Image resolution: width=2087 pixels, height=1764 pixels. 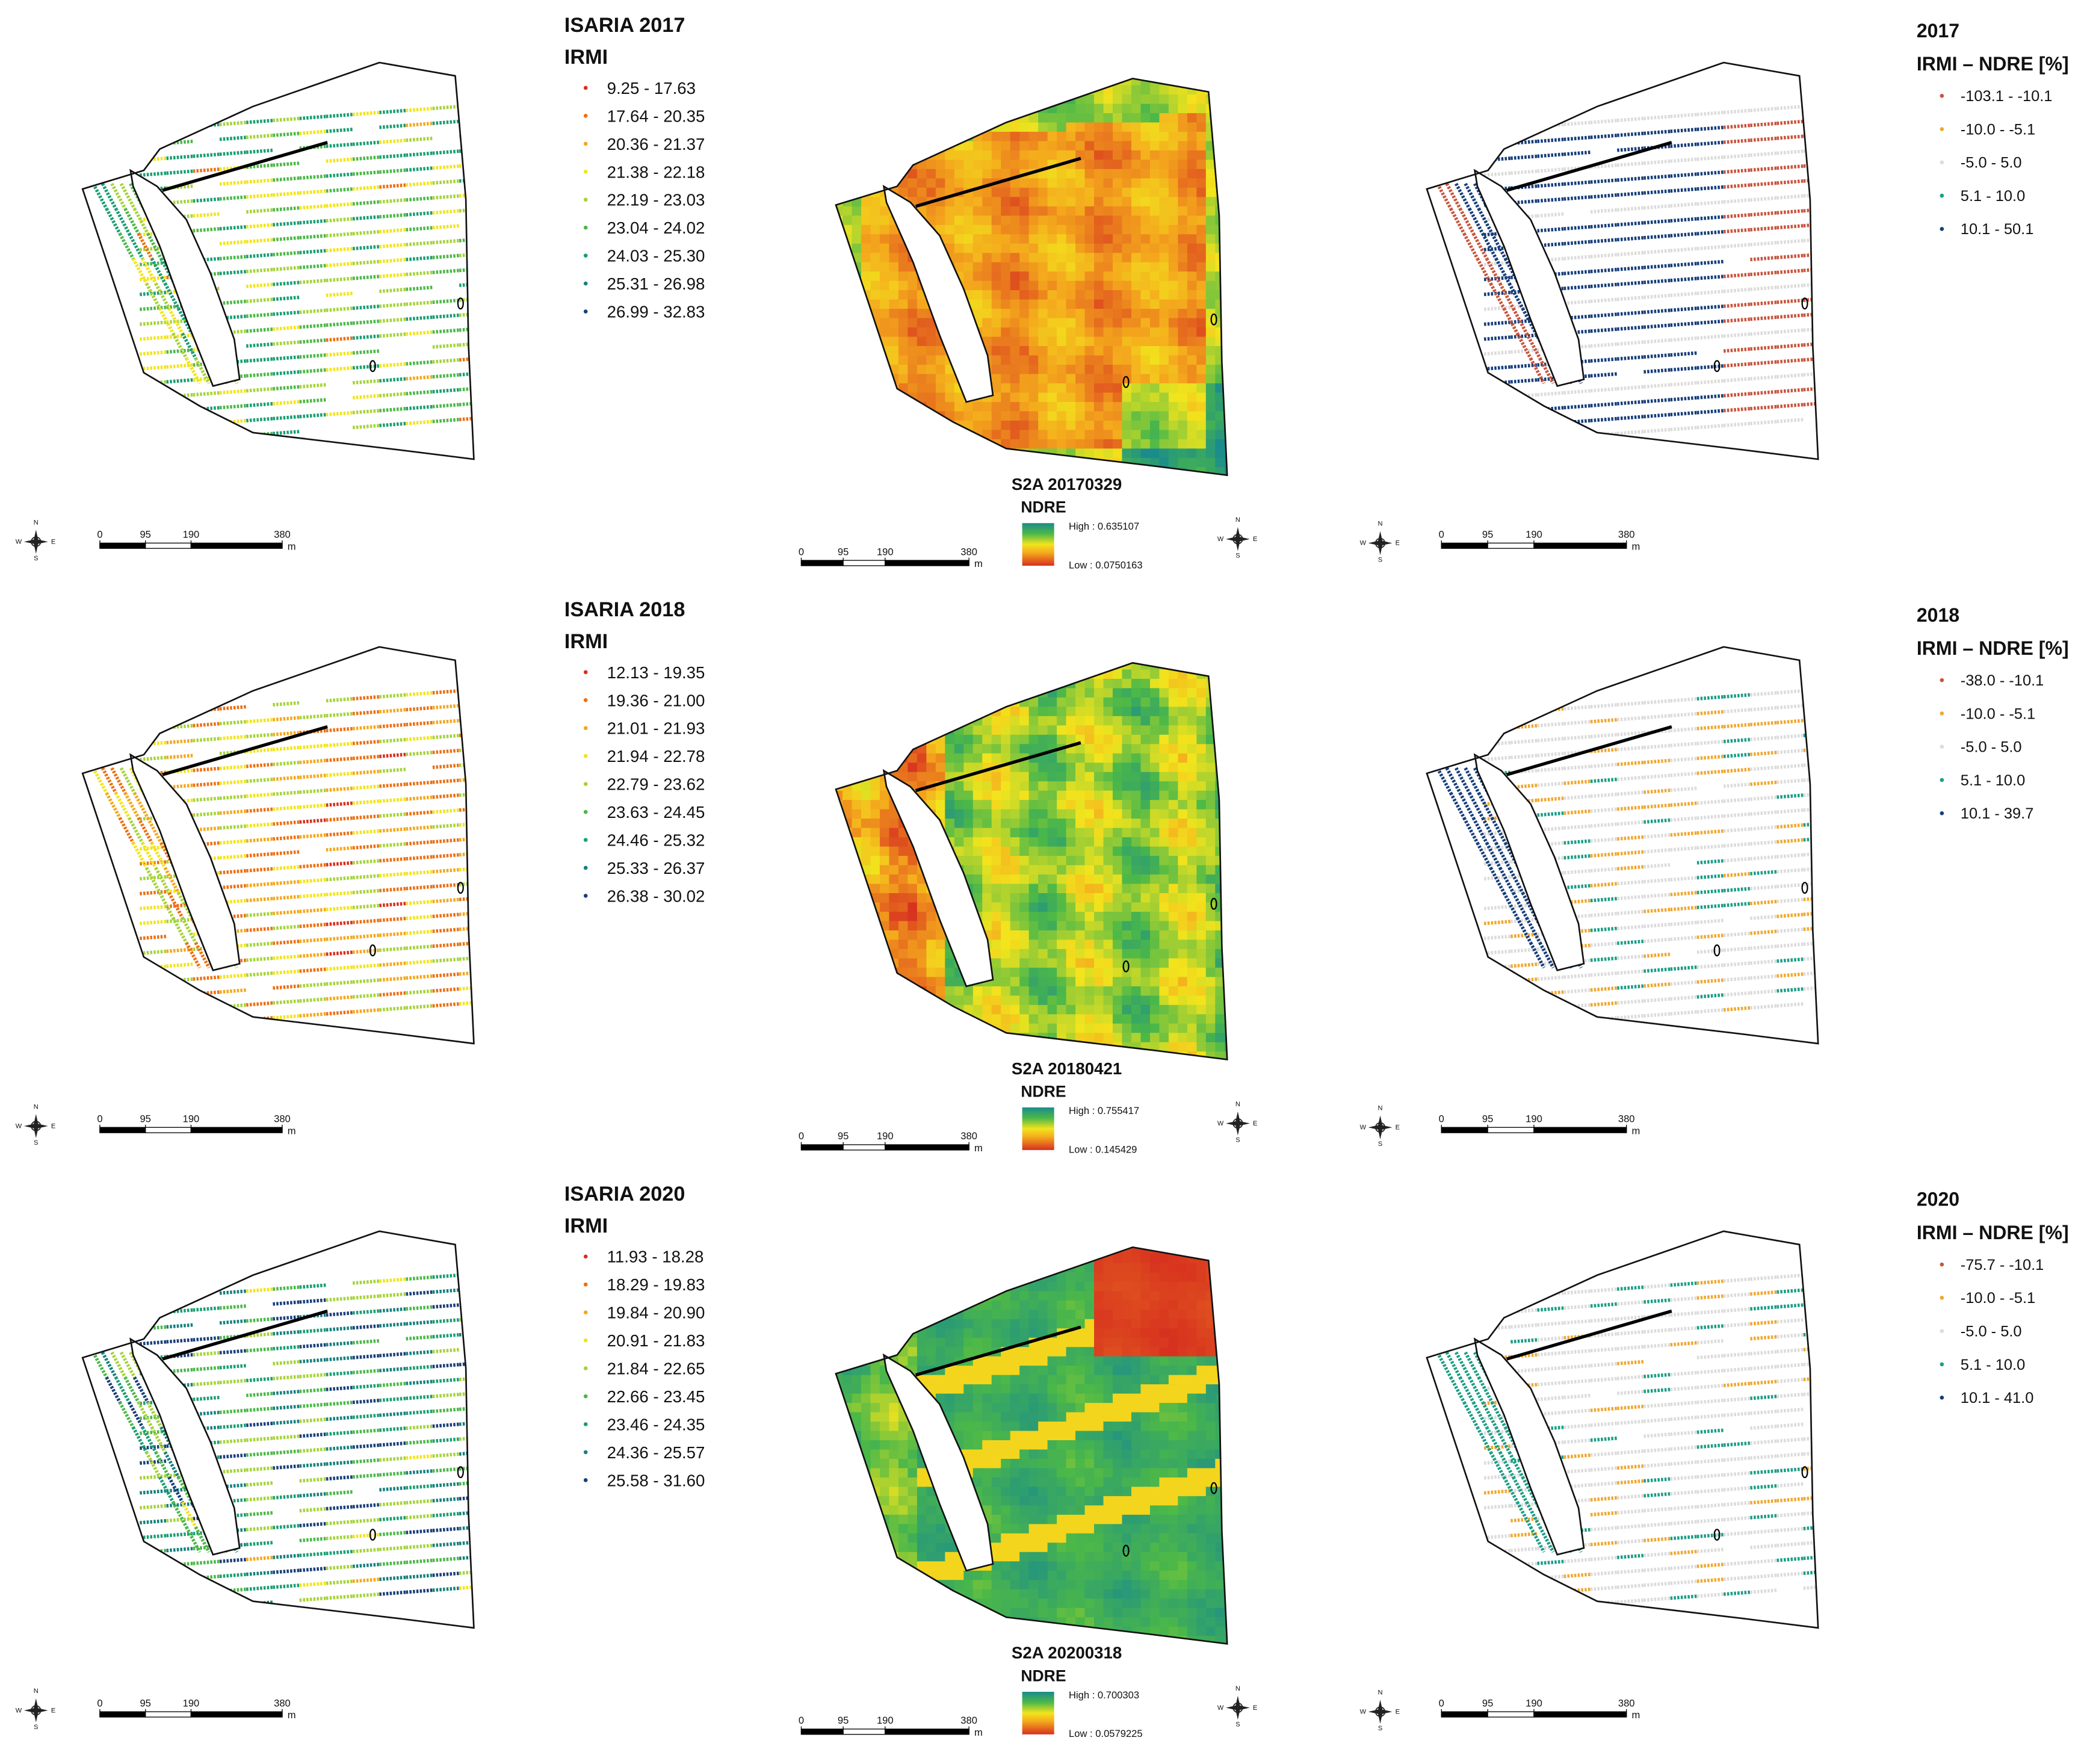 What do you see at coordinates (36, 1106) in the screenshot?
I see `compass-label: N` at bounding box center [36, 1106].